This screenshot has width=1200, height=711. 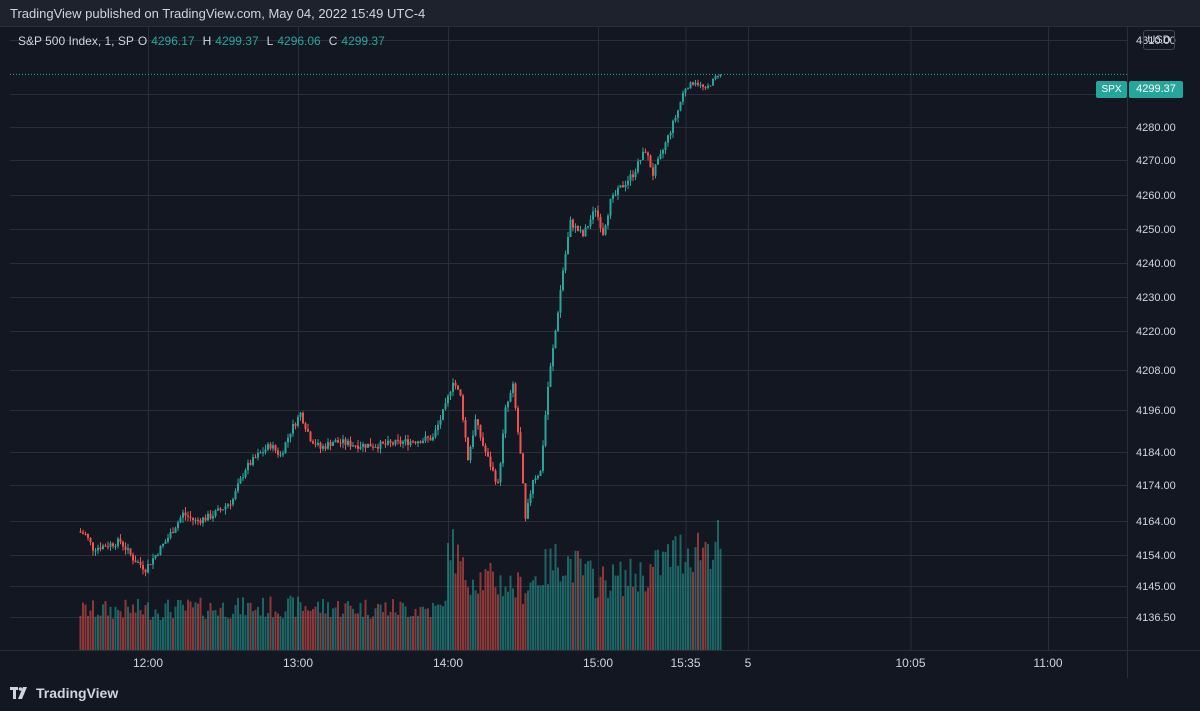 What do you see at coordinates (748, 663) in the screenshot?
I see `x-tick-label: 5` at bounding box center [748, 663].